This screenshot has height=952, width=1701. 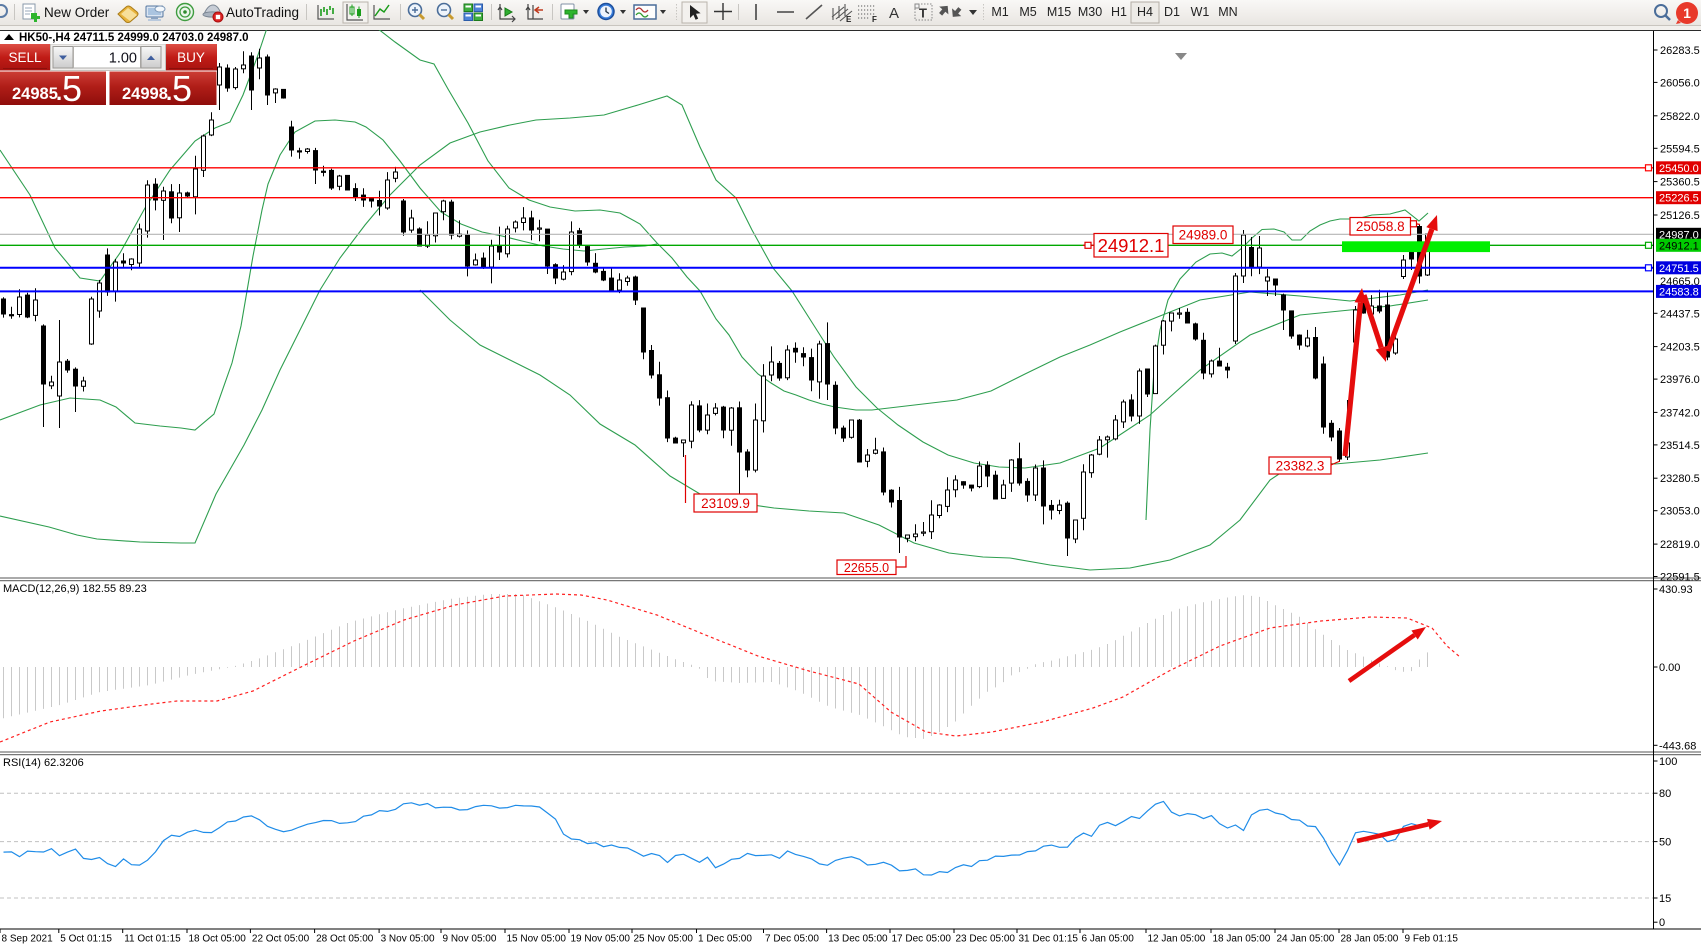 What do you see at coordinates (1172, 12) in the screenshot?
I see `svg-text: D1` at bounding box center [1172, 12].